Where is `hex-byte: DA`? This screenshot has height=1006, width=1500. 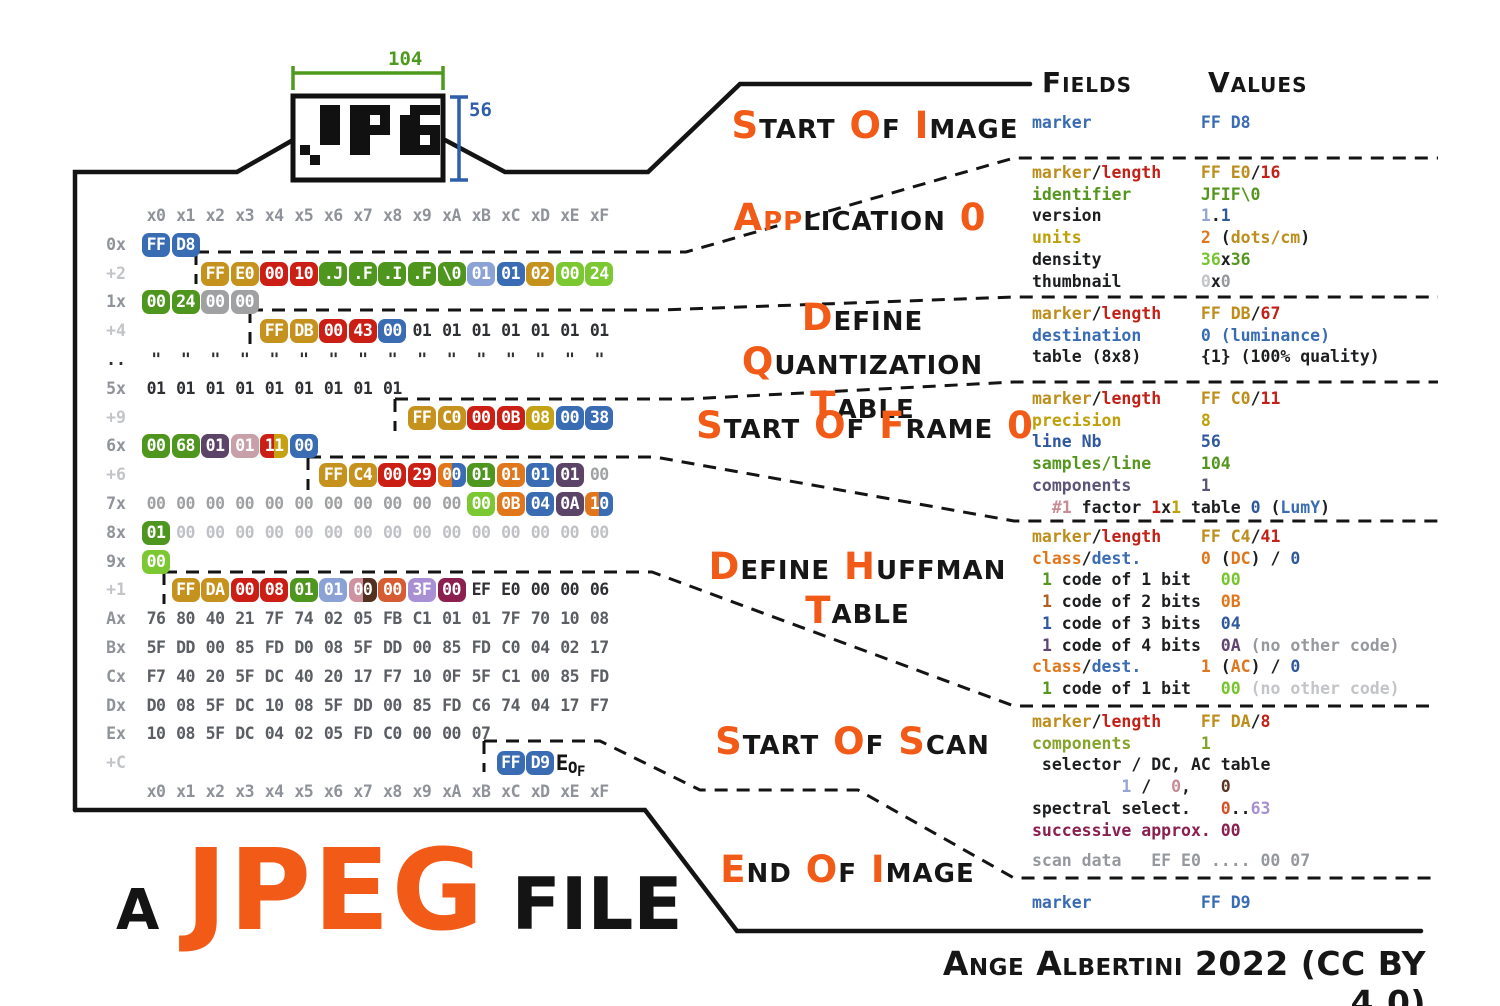
hex-byte: DA is located at coordinates (215, 590).